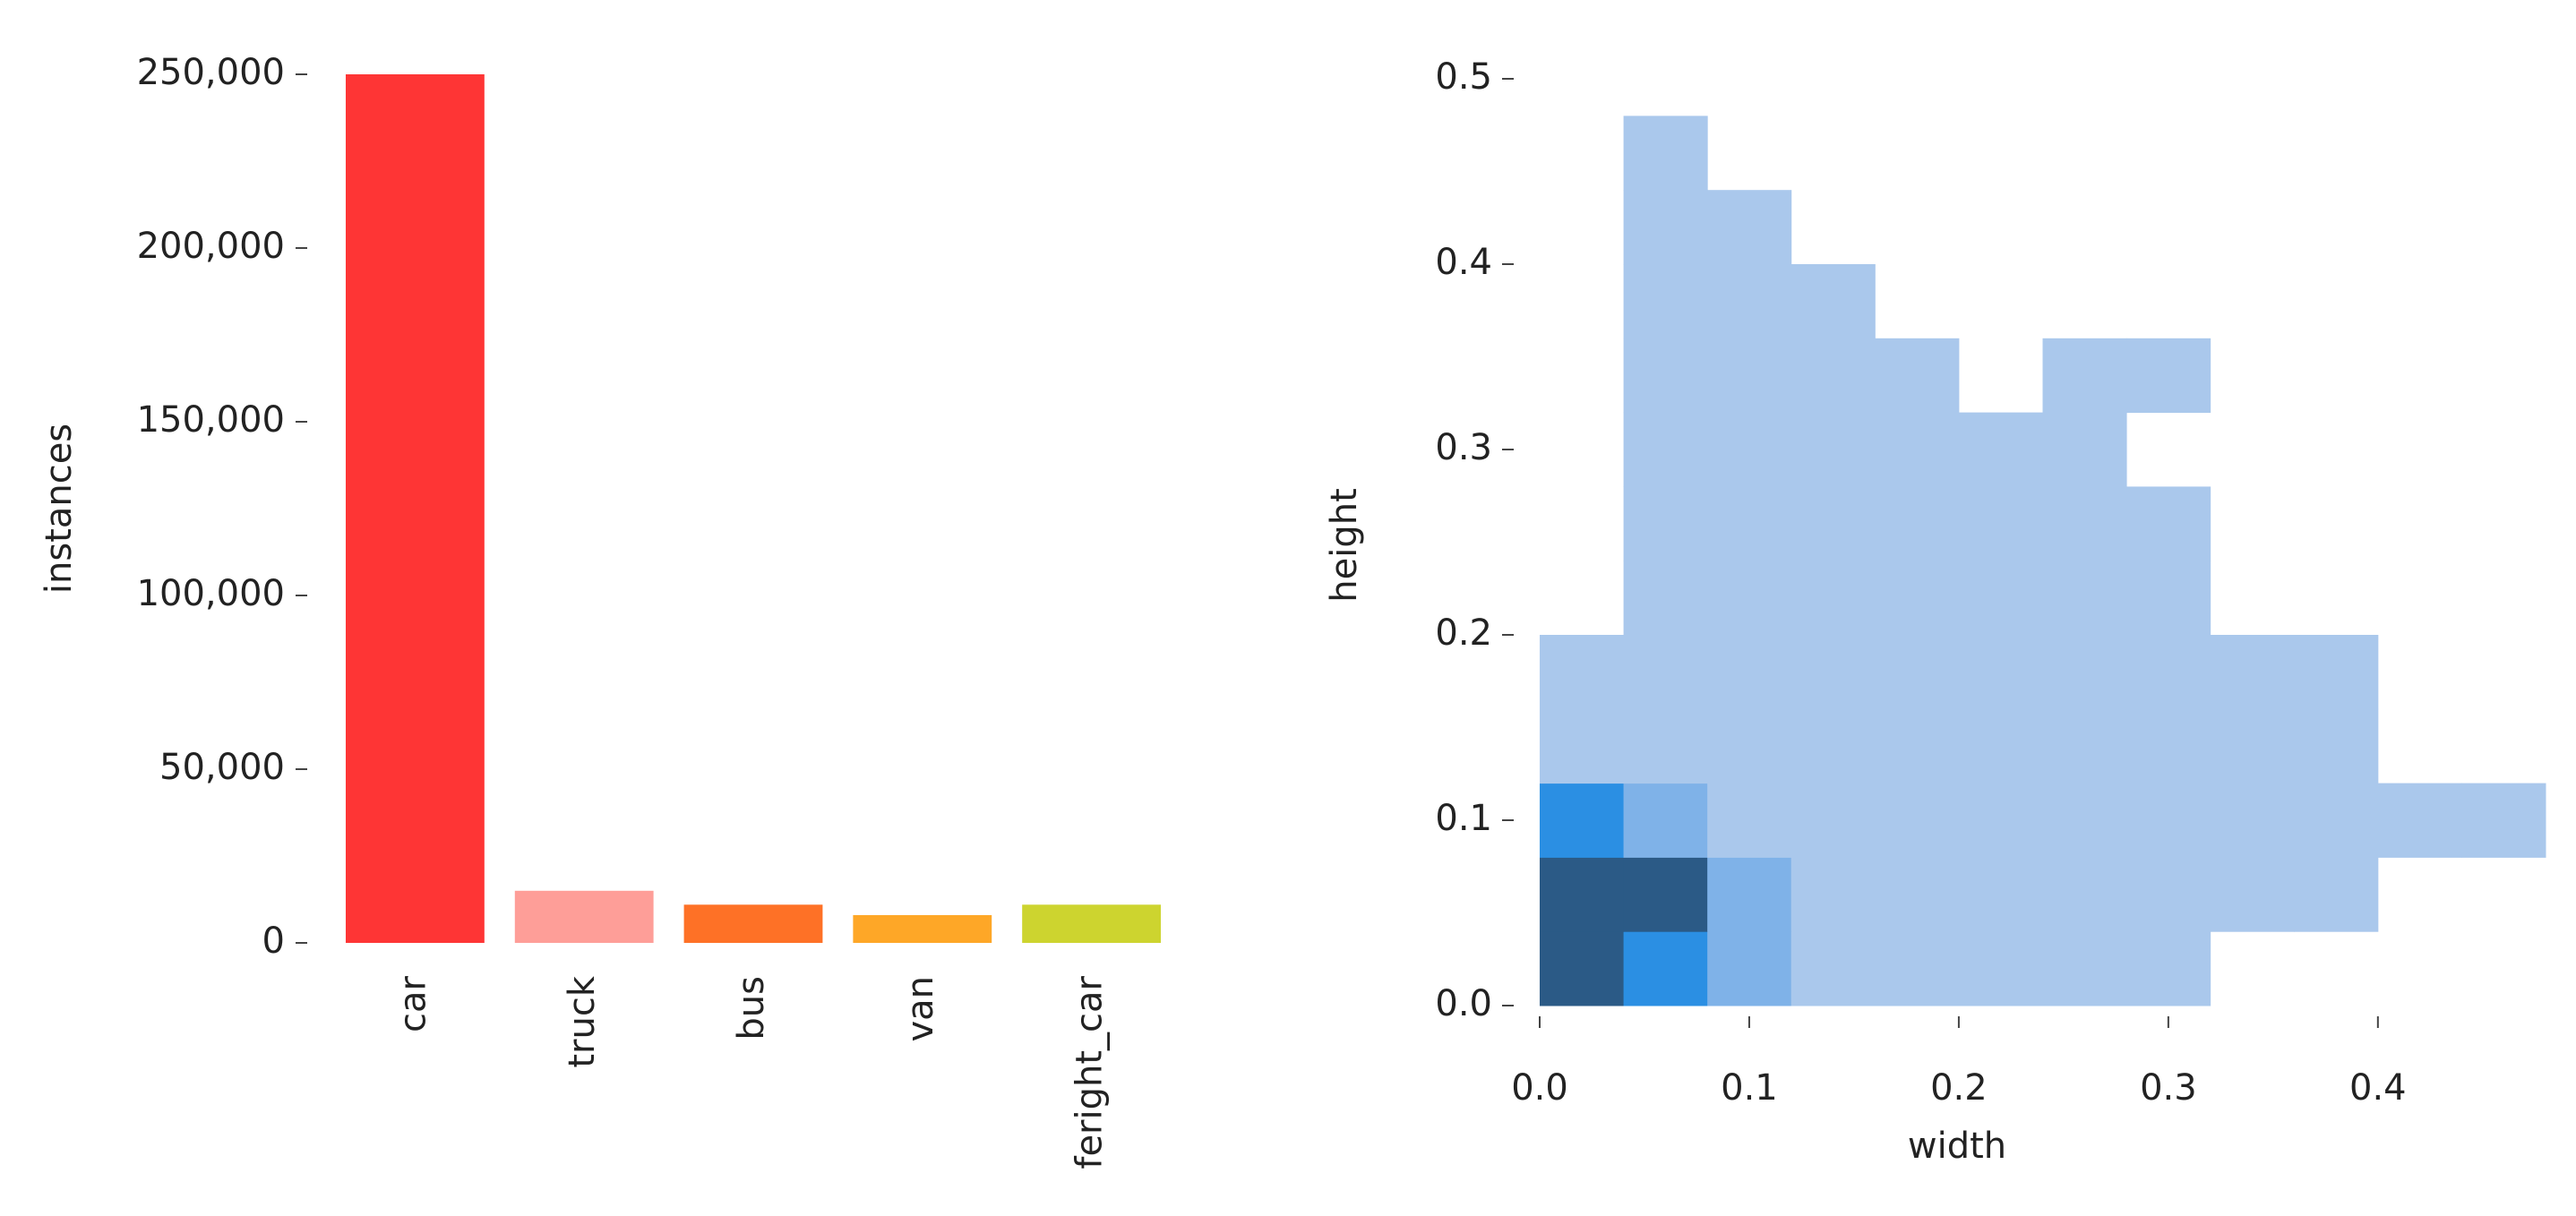 This screenshot has height=1216, width=2576. Describe the element at coordinates (751, 1008) in the screenshot. I see `x-tick-label: bus` at that location.